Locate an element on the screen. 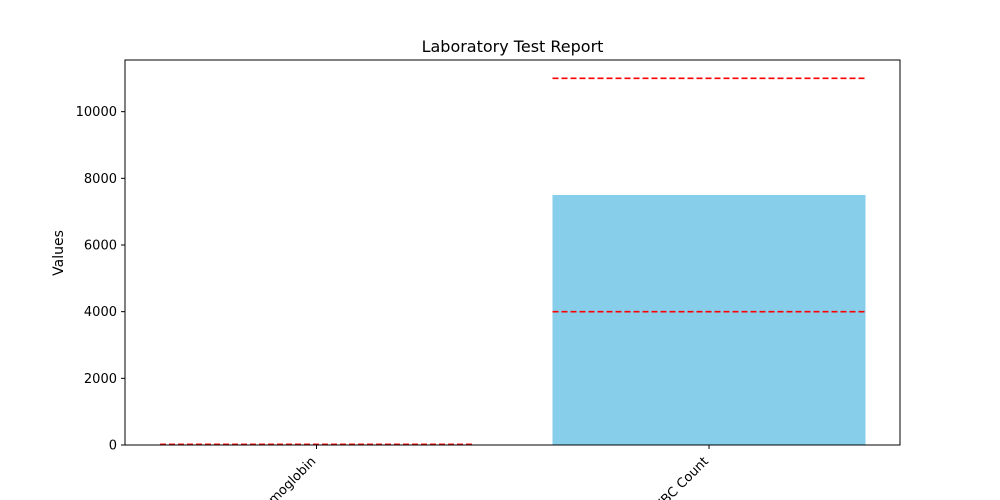  x-tick-label: WBC Count is located at coordinates (680, 477).